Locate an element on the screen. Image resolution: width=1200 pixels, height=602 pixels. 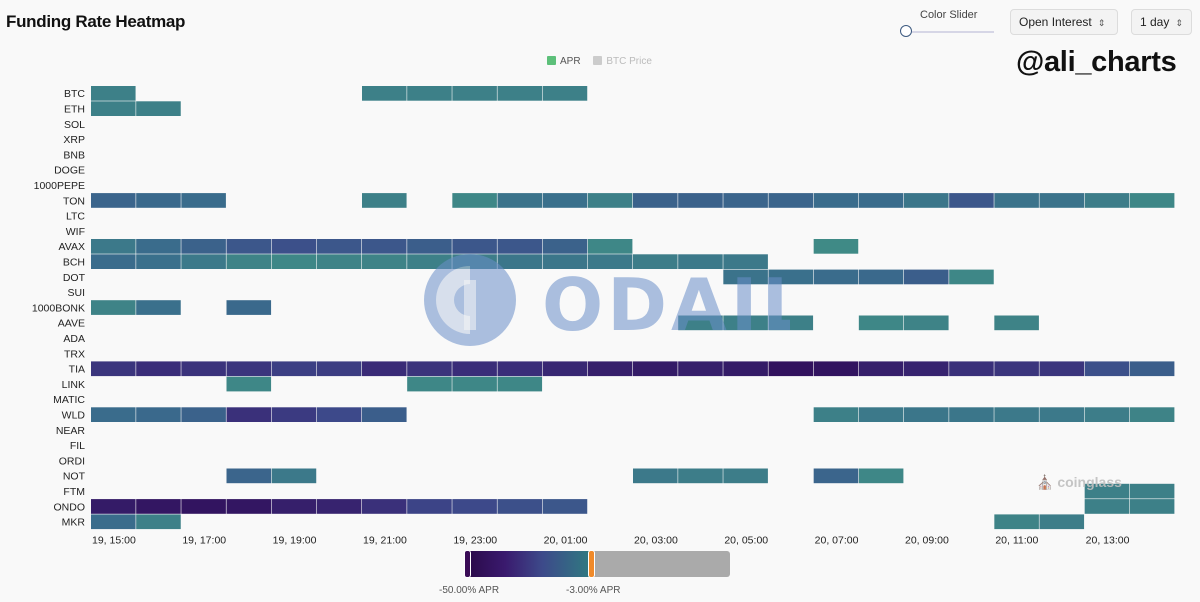
colorbar-gradient is located at coordinates (530, 564).